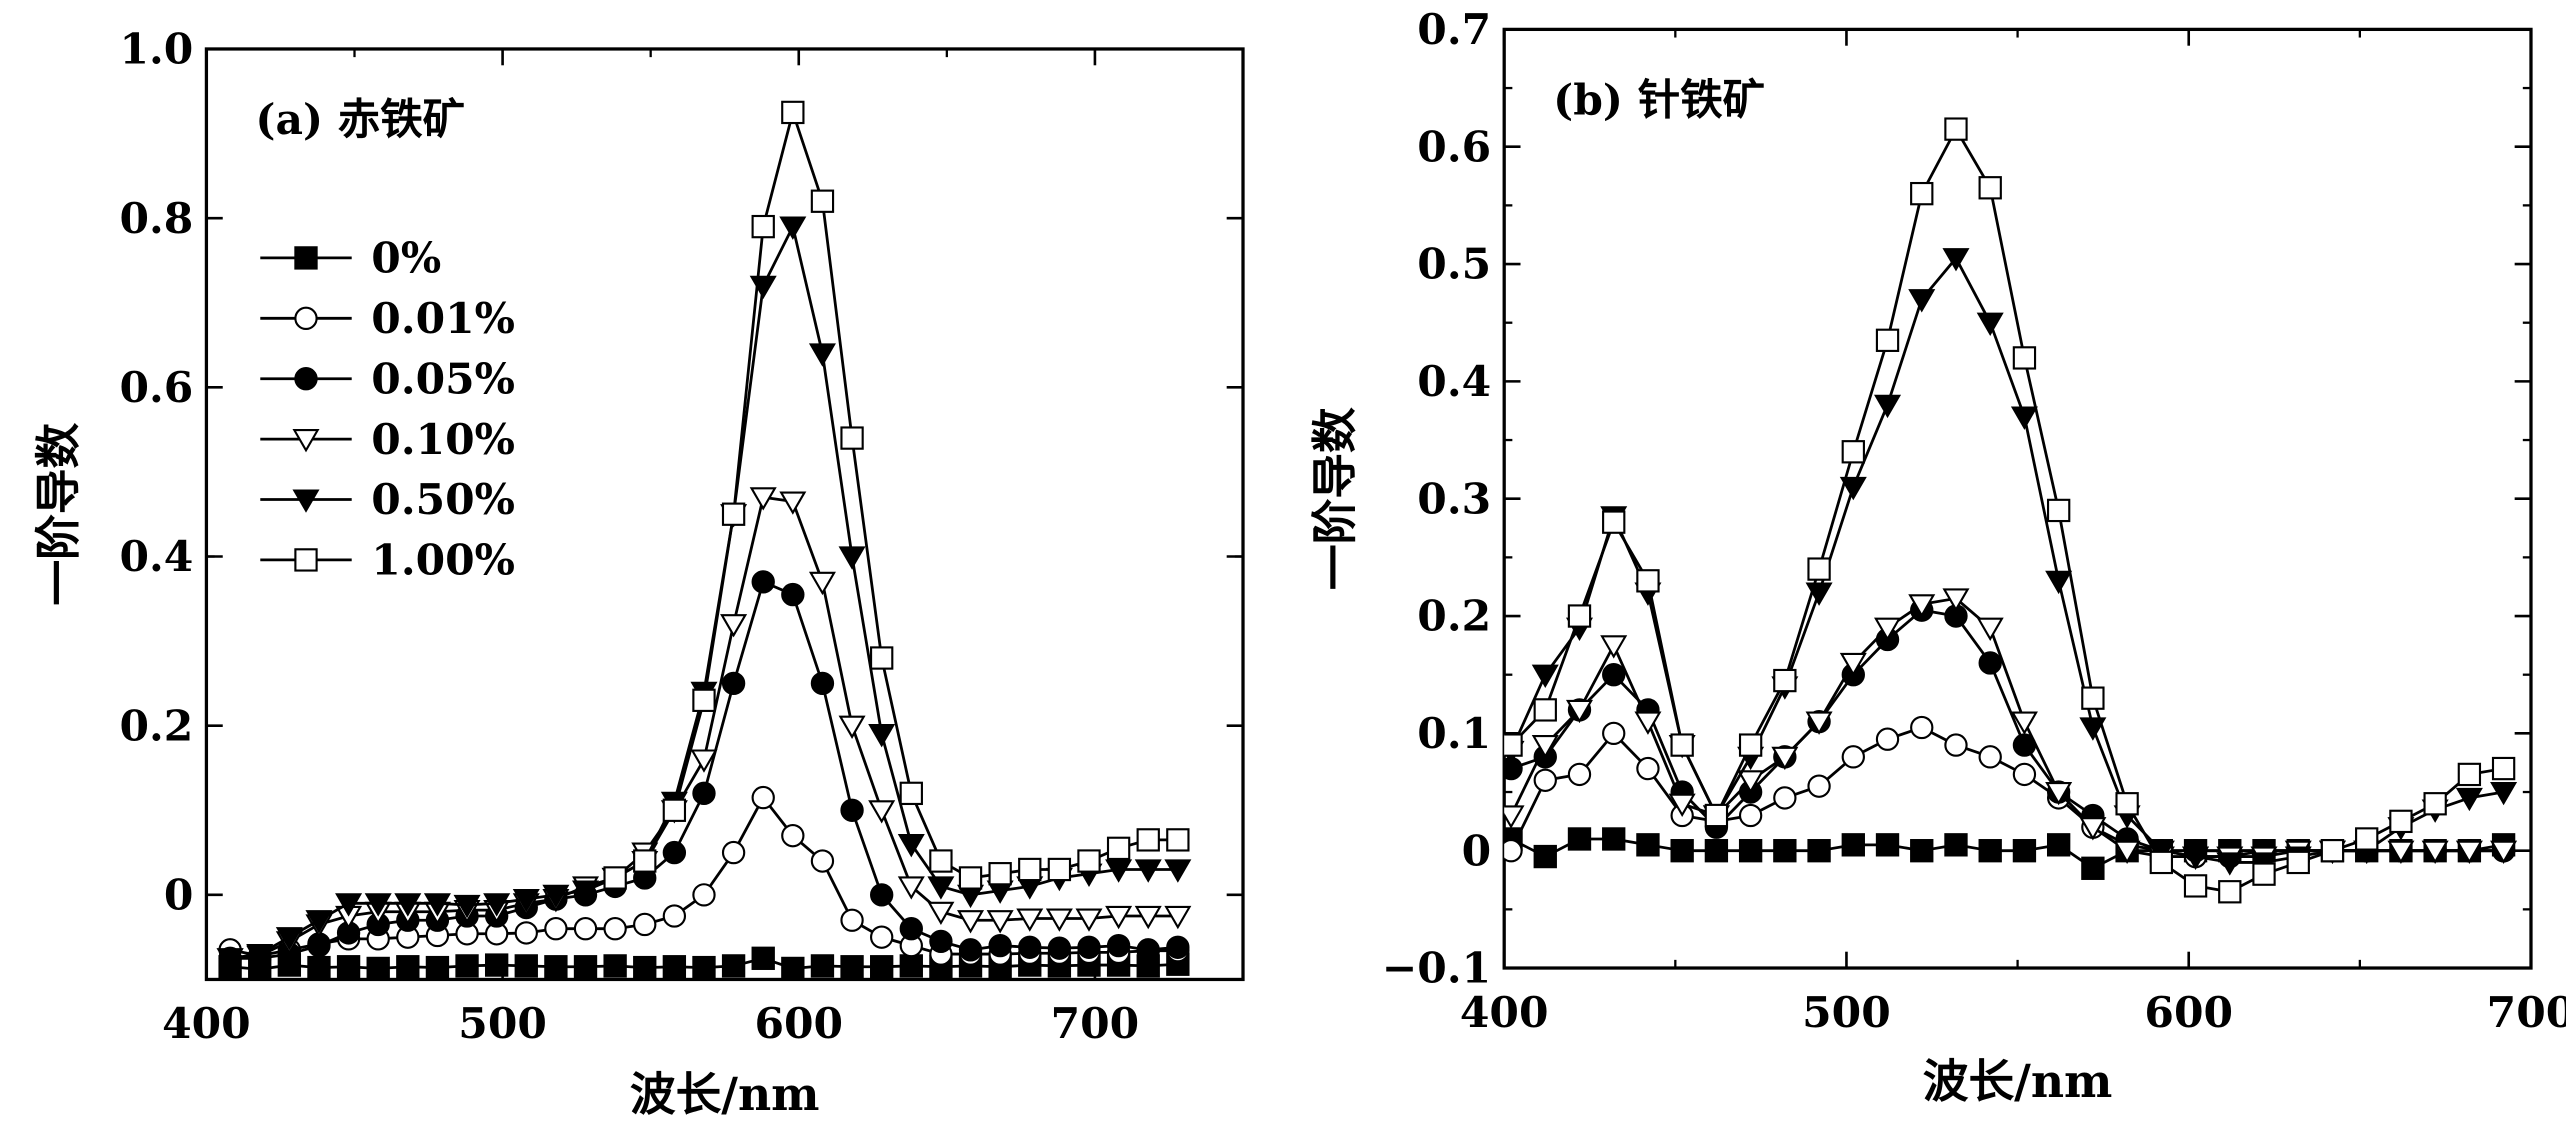 This screenshot has height=1128, width=2566. What do you see at coordinates (1454, 147) in the screenshot?
I see `y-tick-label: 0.6` at bounding box center [1454, 147].